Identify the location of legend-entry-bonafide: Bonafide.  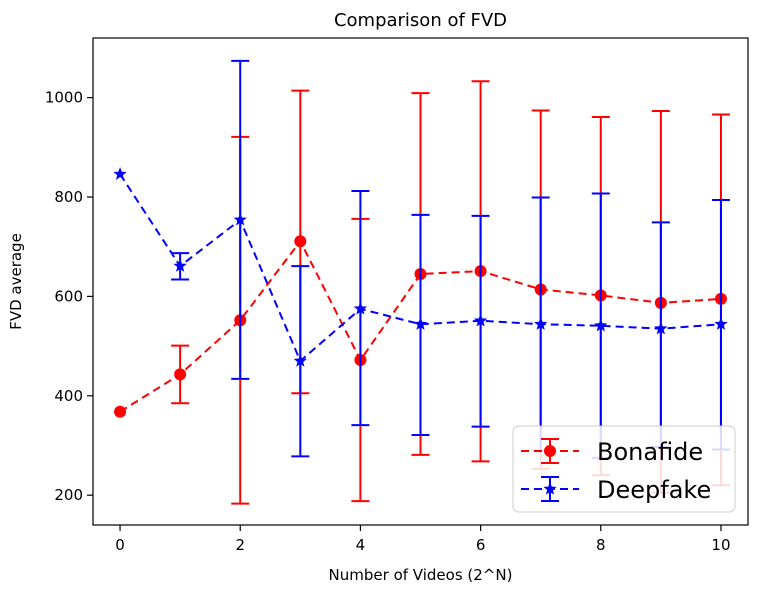
(612, 452).